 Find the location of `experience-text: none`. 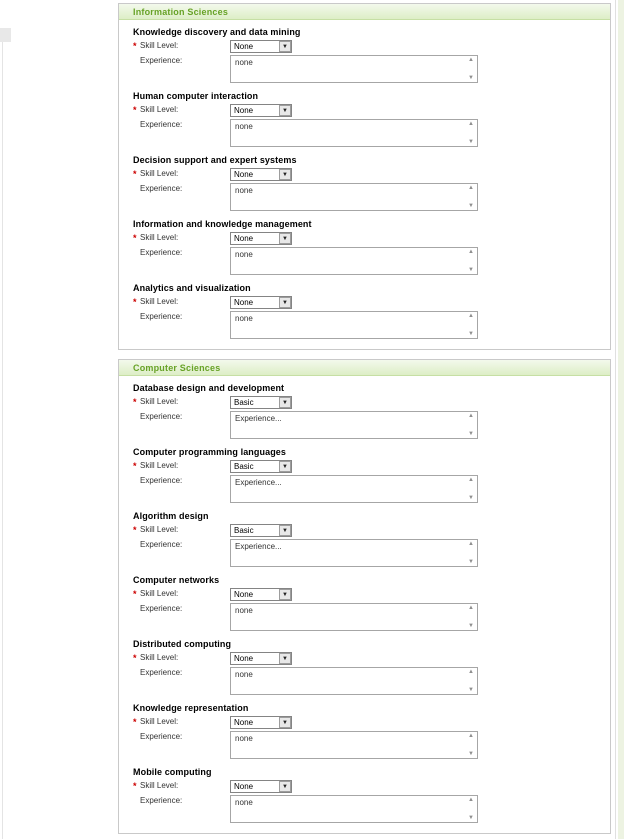

experience-text: none is located at coordinates (244, 62).